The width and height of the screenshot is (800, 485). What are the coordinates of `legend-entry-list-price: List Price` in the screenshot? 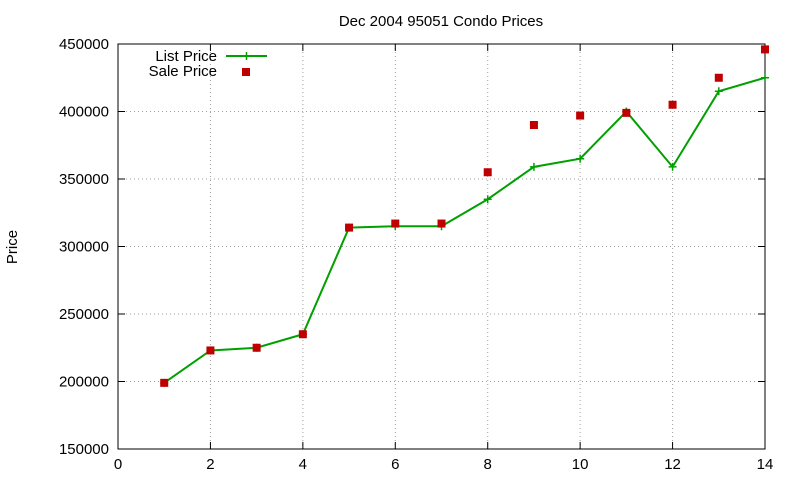 It's located at (211, 56).